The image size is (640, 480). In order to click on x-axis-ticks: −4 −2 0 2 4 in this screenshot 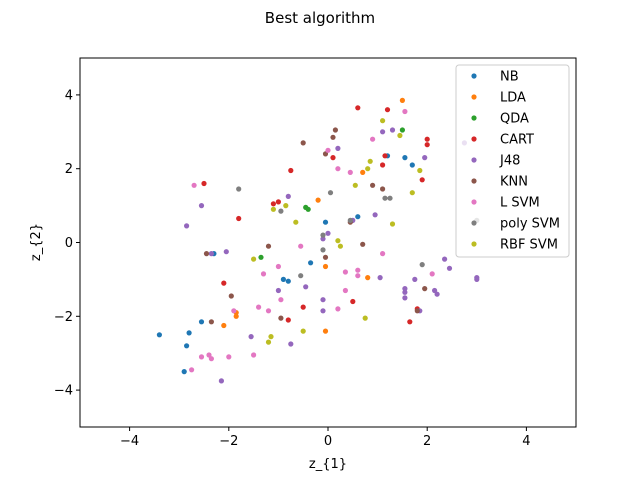, I will do `click(325, 438)`.